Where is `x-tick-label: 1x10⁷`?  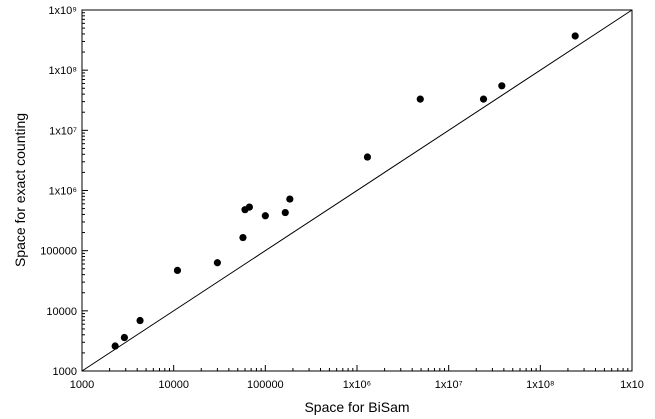
x-tick-label: 1x10⁷ is located at coordinates (449, 385).